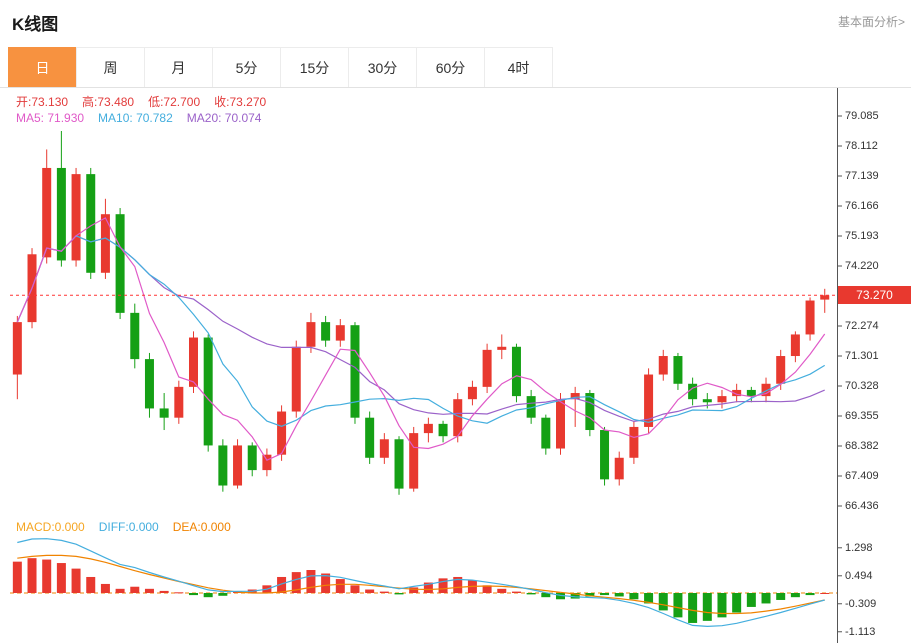  I want to click on dea-line, so click(421, 584).